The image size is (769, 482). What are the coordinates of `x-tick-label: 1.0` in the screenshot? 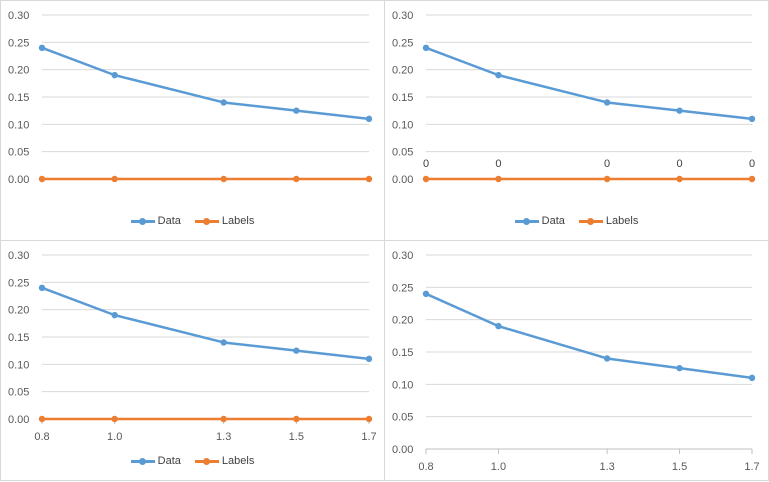 It's located at (498, 467).